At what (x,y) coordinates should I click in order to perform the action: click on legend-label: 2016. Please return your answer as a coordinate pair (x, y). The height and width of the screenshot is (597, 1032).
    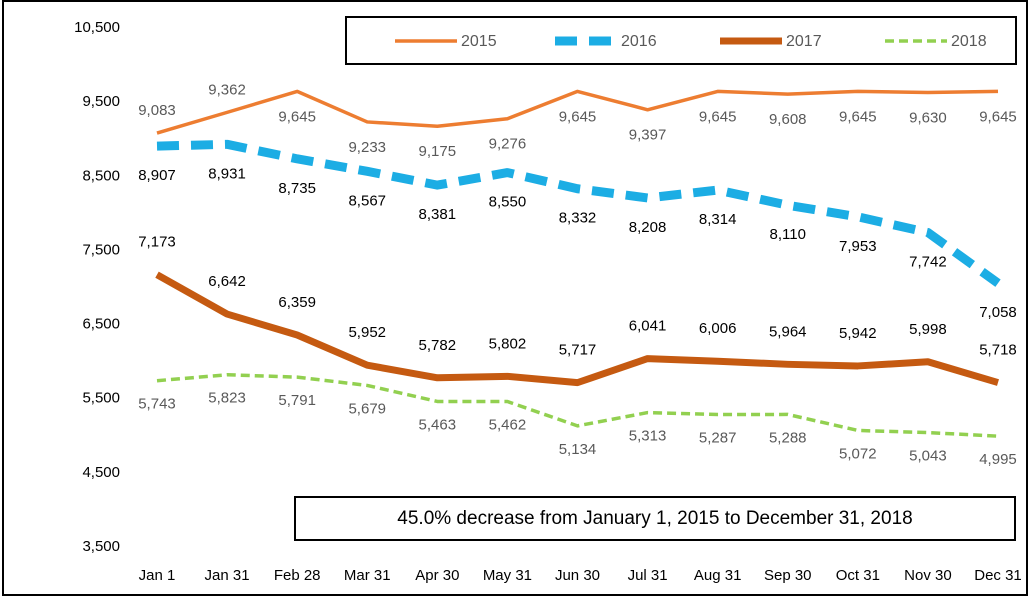
    Looking at the image, I should click on (639, 41).